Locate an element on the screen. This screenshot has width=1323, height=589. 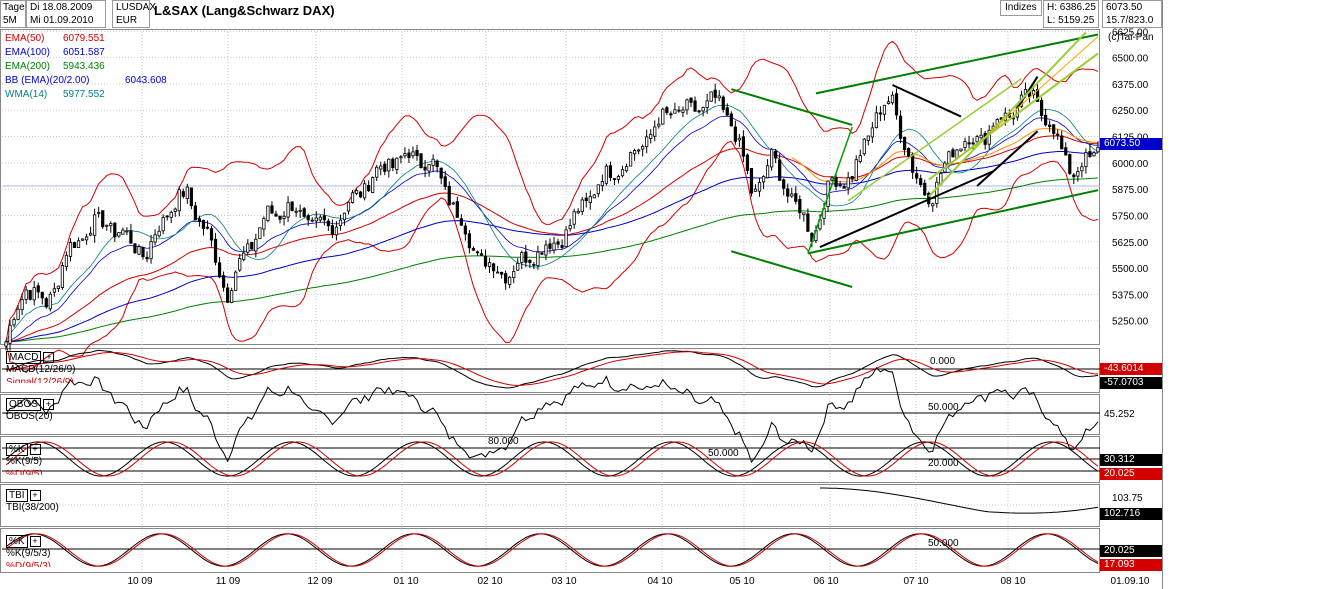
x-tick-label: 04 10 is located at coordinates (659, 581).